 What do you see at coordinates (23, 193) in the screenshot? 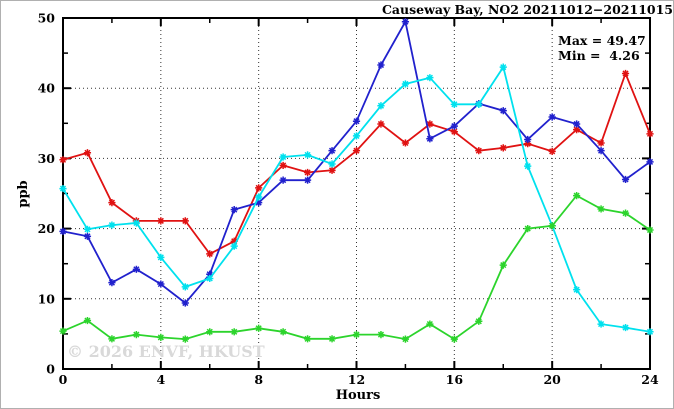
I see `y-axis-title: ppb` at bounding box center [23, 193].